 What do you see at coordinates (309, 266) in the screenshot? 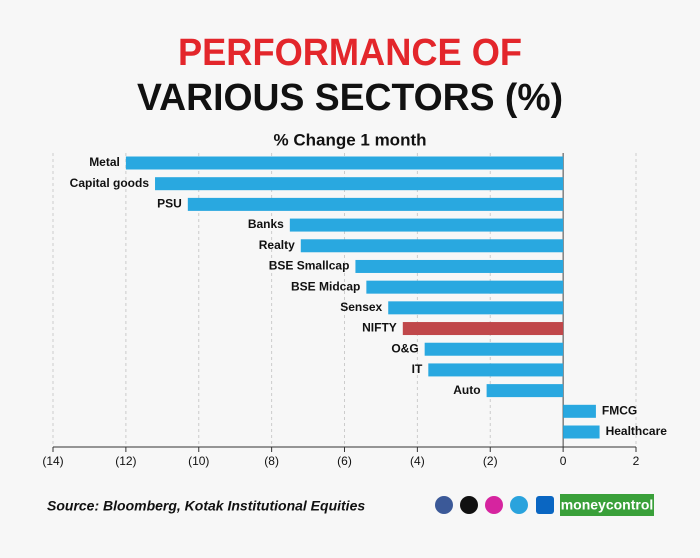
I see `category-label: BSE Smallcap` at bounding box center [309, 266].